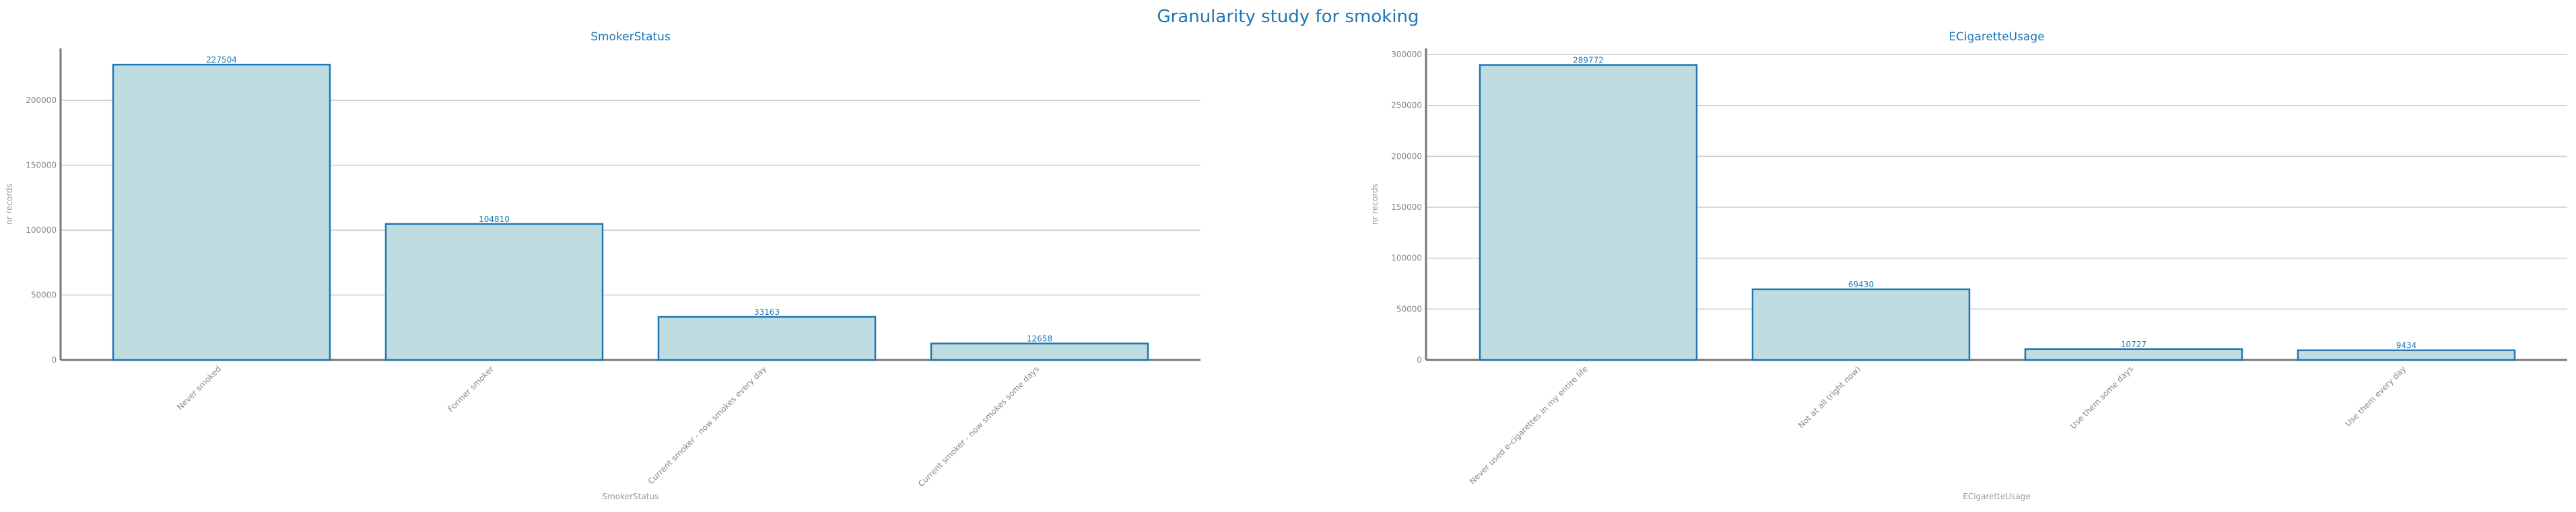 The height and width of the screenshot is (512, 2576). Describe the element at coordinates (1829, 397) in the screenshot. I see `x-tick-label: Not at all (right now)` at that location.